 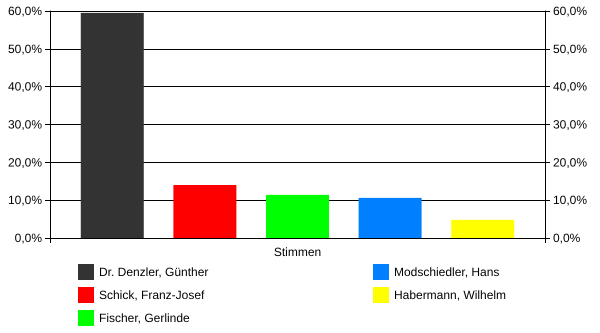 I want to click on legend-label: Dr. Denzler, Günther, so click(x=153, y=272).